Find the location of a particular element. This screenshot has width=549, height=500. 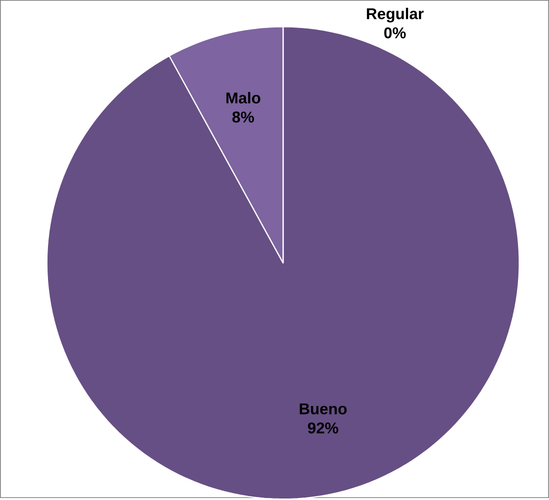

category-label: Regular is located at coordinates (395, 15).